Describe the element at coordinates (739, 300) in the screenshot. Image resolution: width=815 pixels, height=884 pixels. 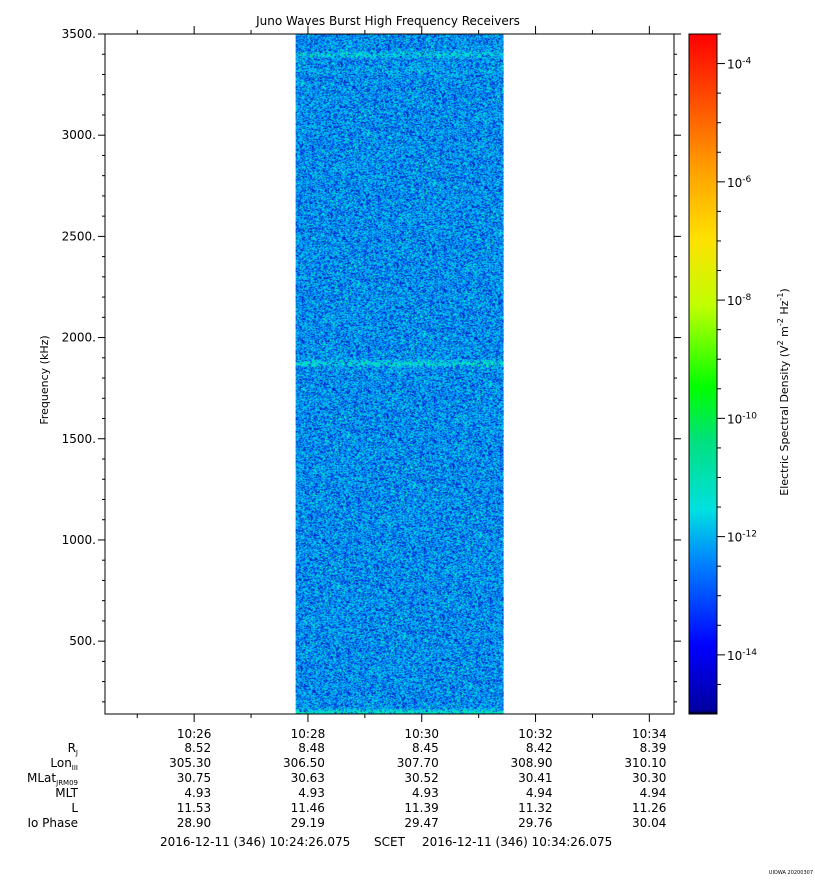
I see `colorbar-tick-label: 10-8` at that location.